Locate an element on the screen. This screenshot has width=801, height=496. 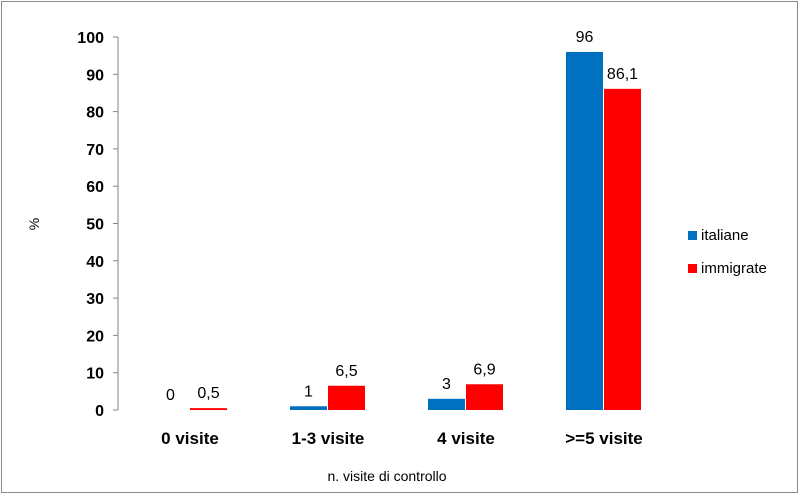
category-labels: 0 visite 1-3 visite 4 visite >=5 visite is located at coordinates (402, 438).